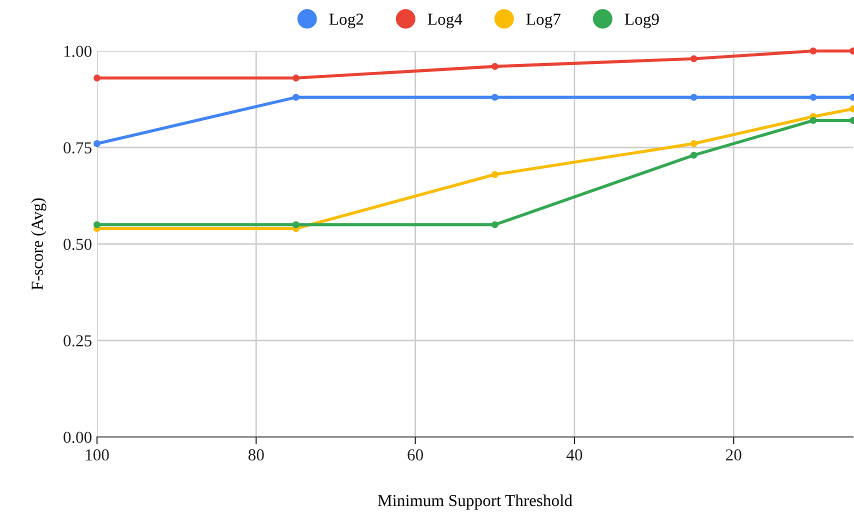 This screenshot has width=854, height=513. What do you see at coordinates (574, 455) in the screenshot?
I see `x-tick-label: 40` at bounding box center [574, 455].